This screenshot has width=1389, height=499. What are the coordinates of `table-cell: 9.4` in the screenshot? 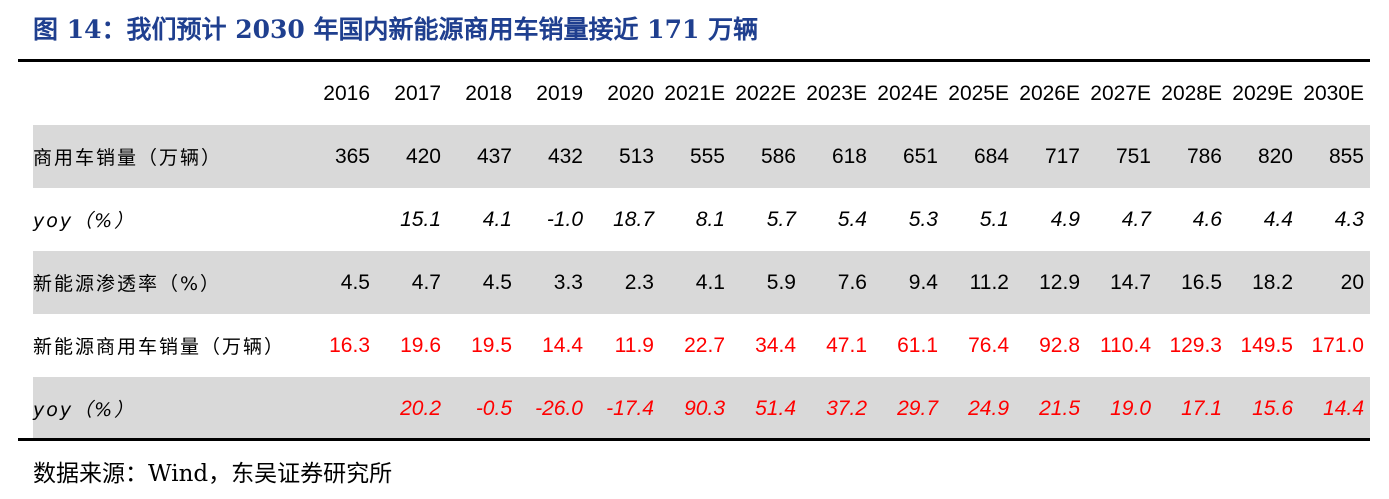 It's located at (923, 282).